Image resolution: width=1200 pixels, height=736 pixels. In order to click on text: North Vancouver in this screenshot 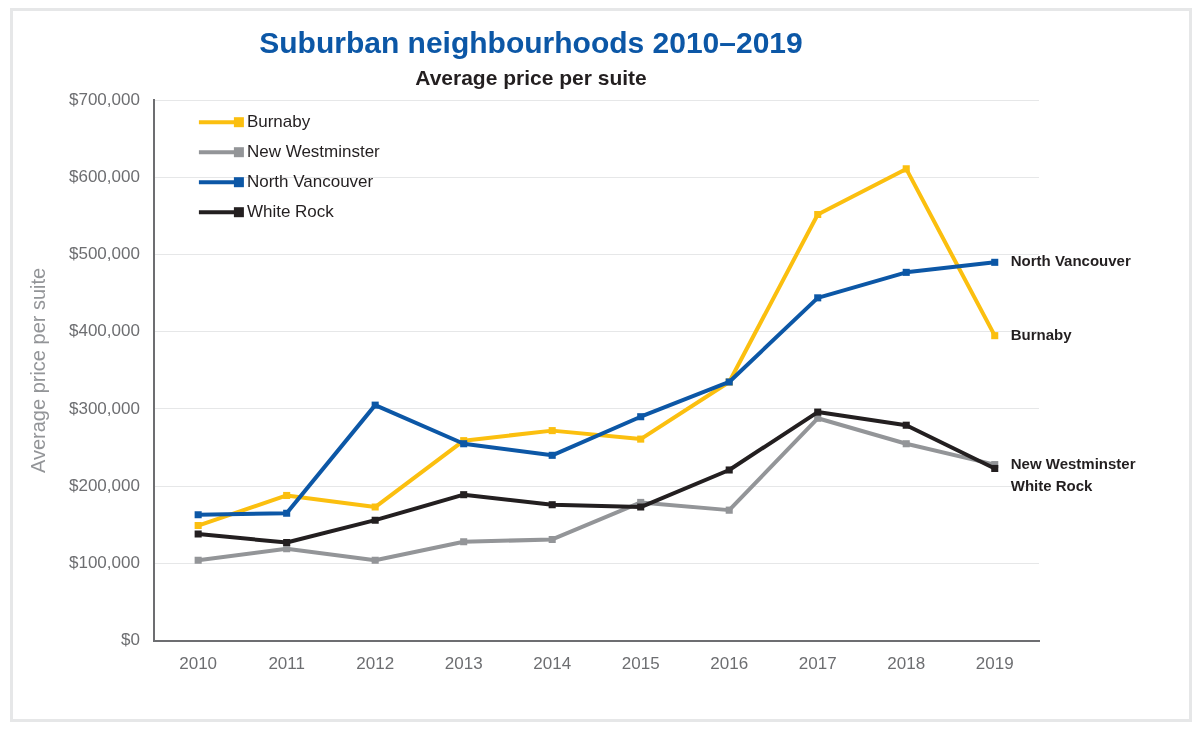, I will do `click(1070, 261)`.